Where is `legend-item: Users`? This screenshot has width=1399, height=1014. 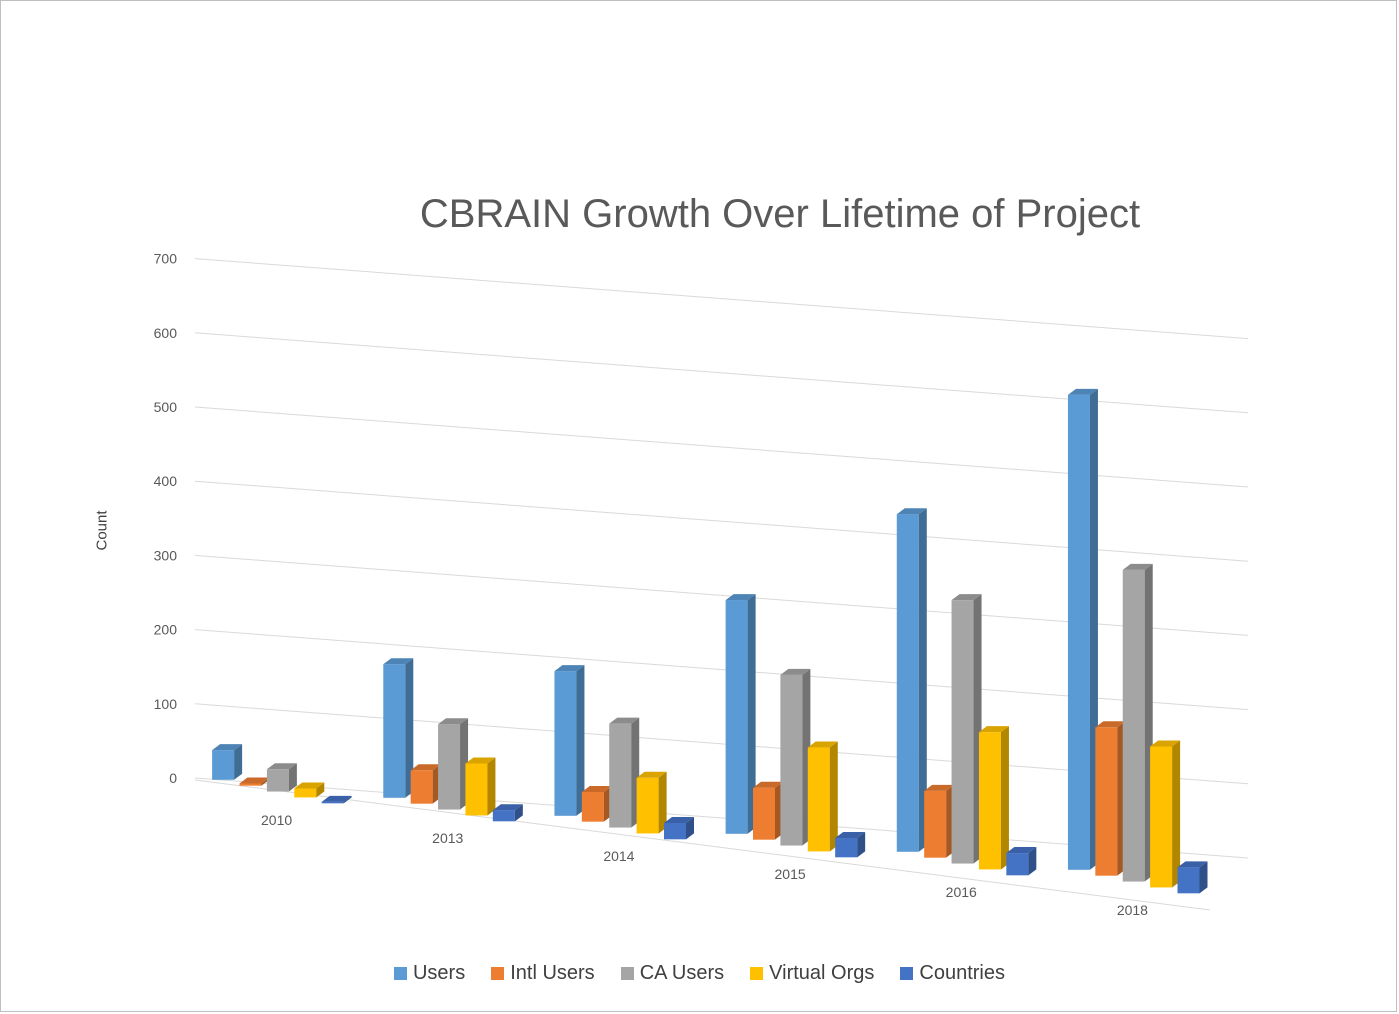 legend-item: Users is located at coordinates (429, 973).